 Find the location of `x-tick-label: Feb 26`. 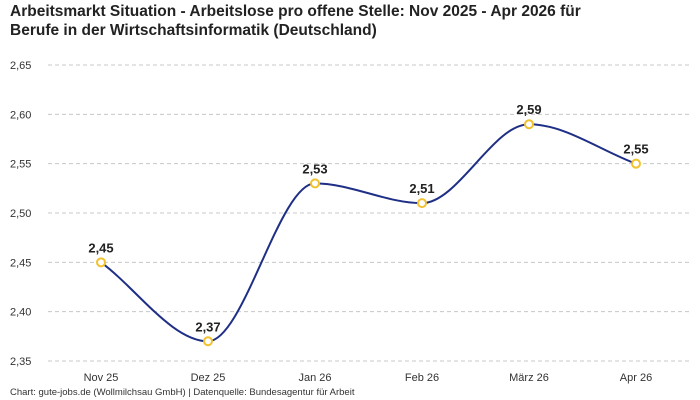

x-tick-label: Feb 26 is located at coordinates (422, 378).